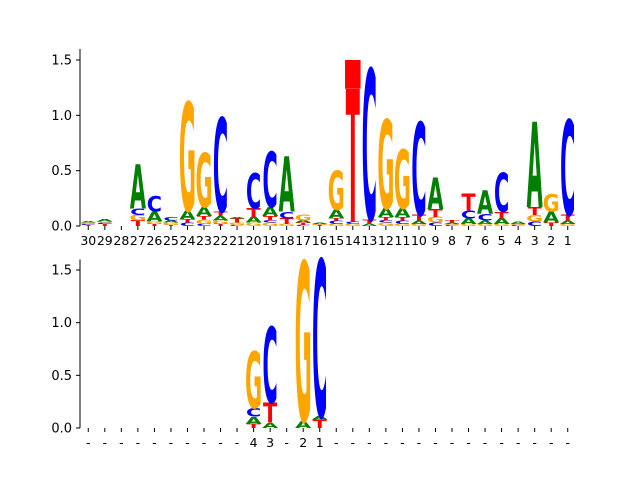 The height and width of the screenshot is (484, 640). What do you see at coordinates (88, 240) in the screenshot?
I see `x-tick-label: 30` at bounding box center [88, 240].